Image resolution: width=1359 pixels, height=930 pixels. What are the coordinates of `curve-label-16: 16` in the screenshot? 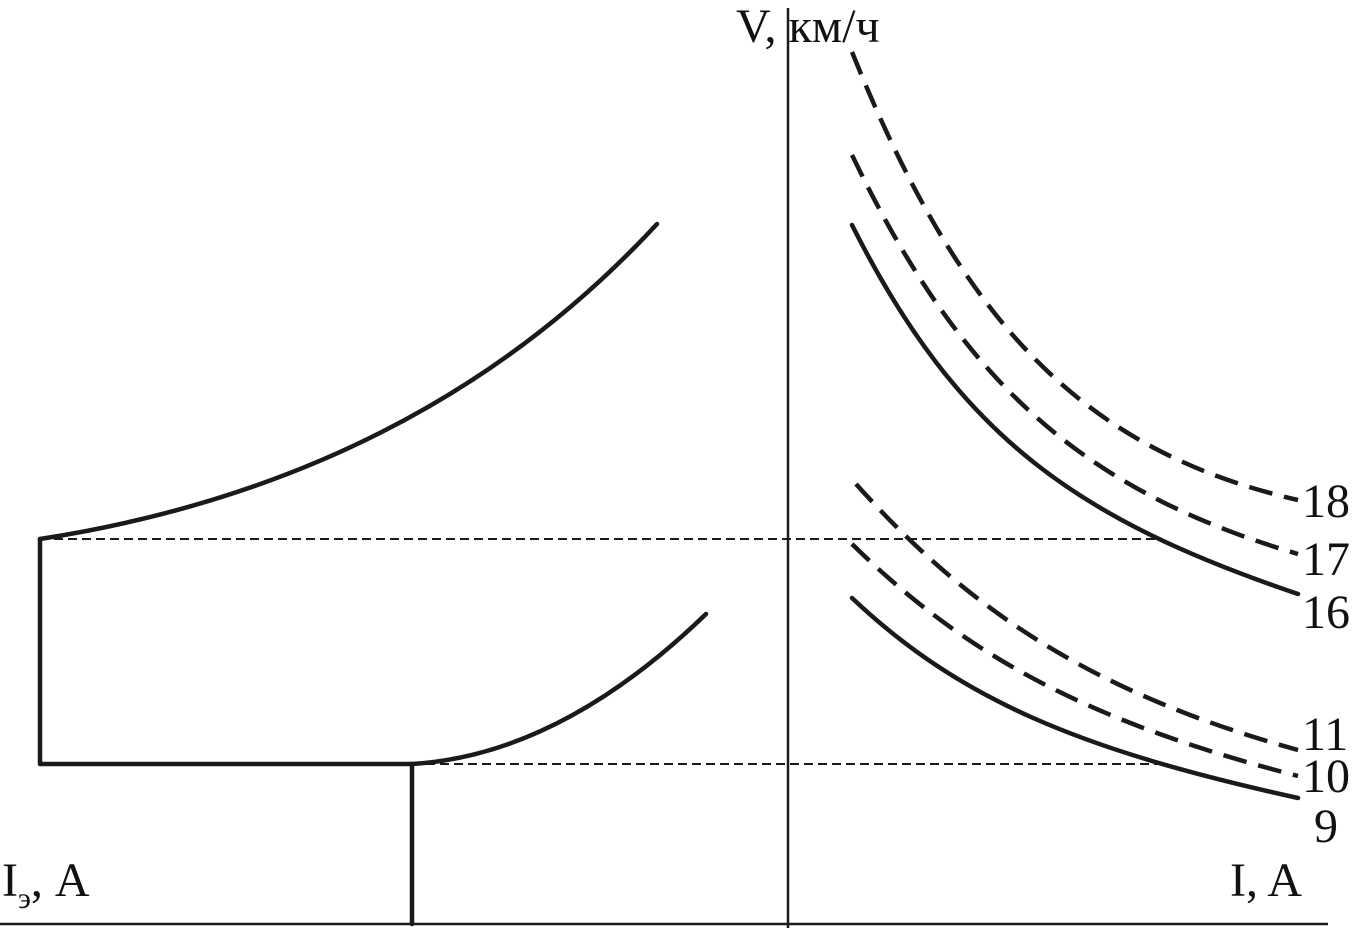 It's located at (1326, 612).